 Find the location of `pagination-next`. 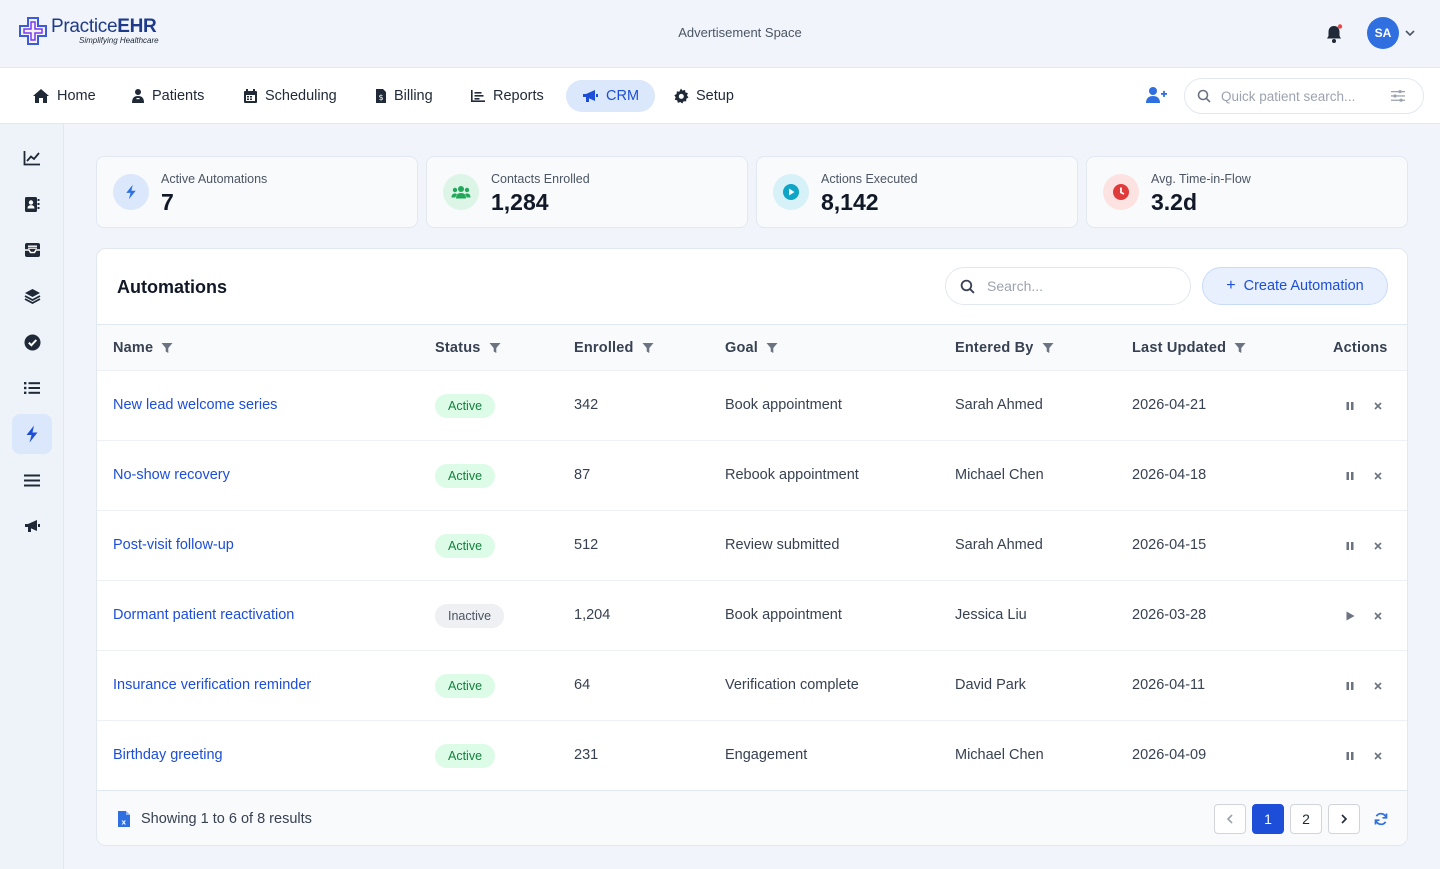

pagination-next is located at coordinates (1344, 819).